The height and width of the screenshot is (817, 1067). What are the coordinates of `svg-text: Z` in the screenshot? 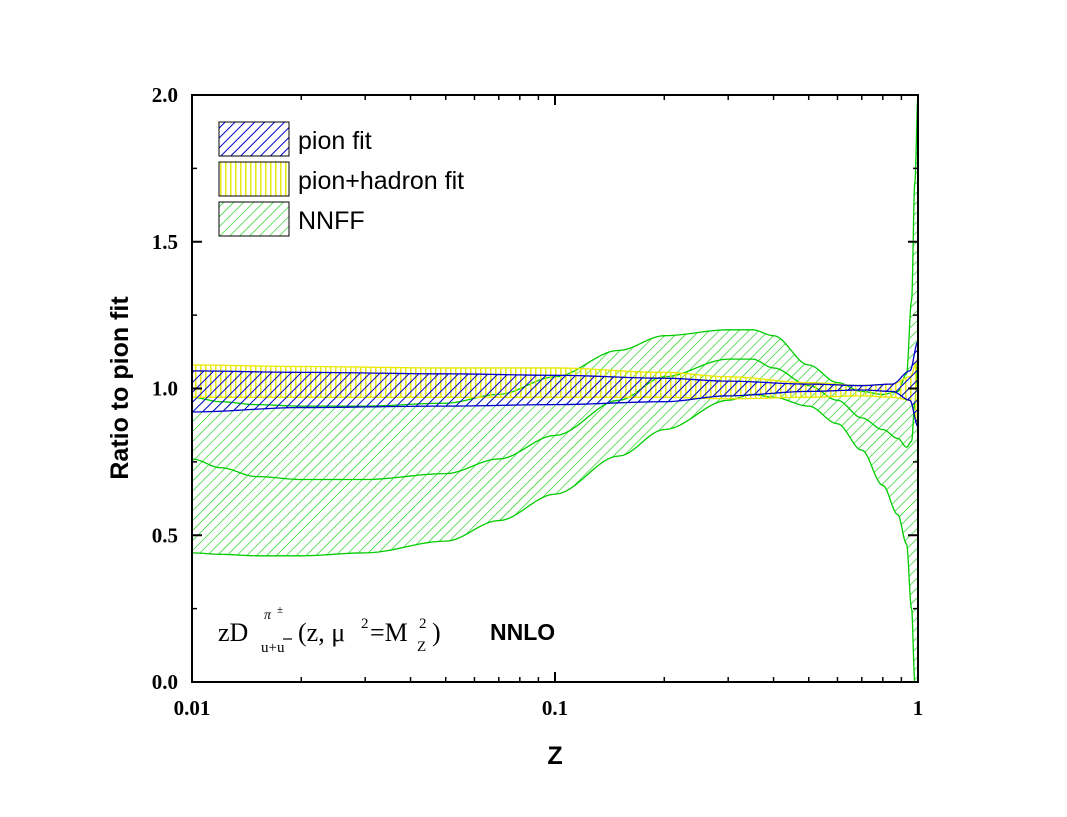 It's located at (421, 647).